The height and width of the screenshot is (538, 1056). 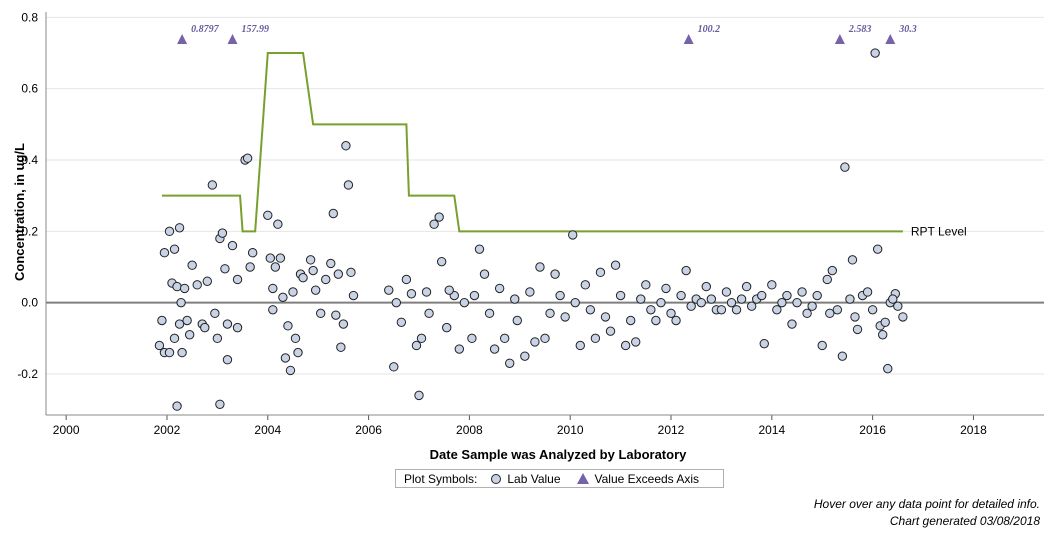 I want to click on x-tick-label: 2006, so click(x=368, y=430).